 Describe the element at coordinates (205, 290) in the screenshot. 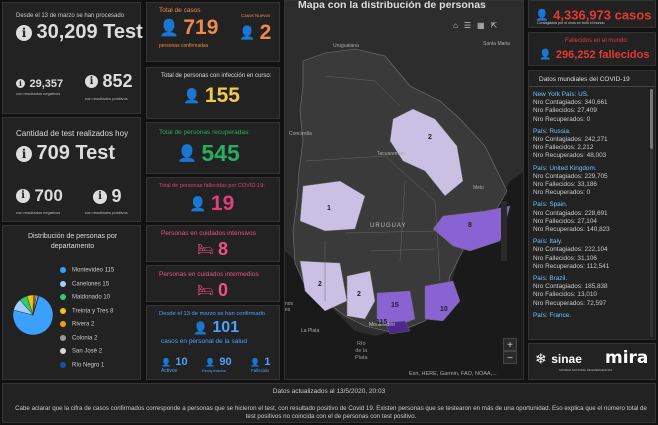

I see `bed-icon: 🛏` at that location.